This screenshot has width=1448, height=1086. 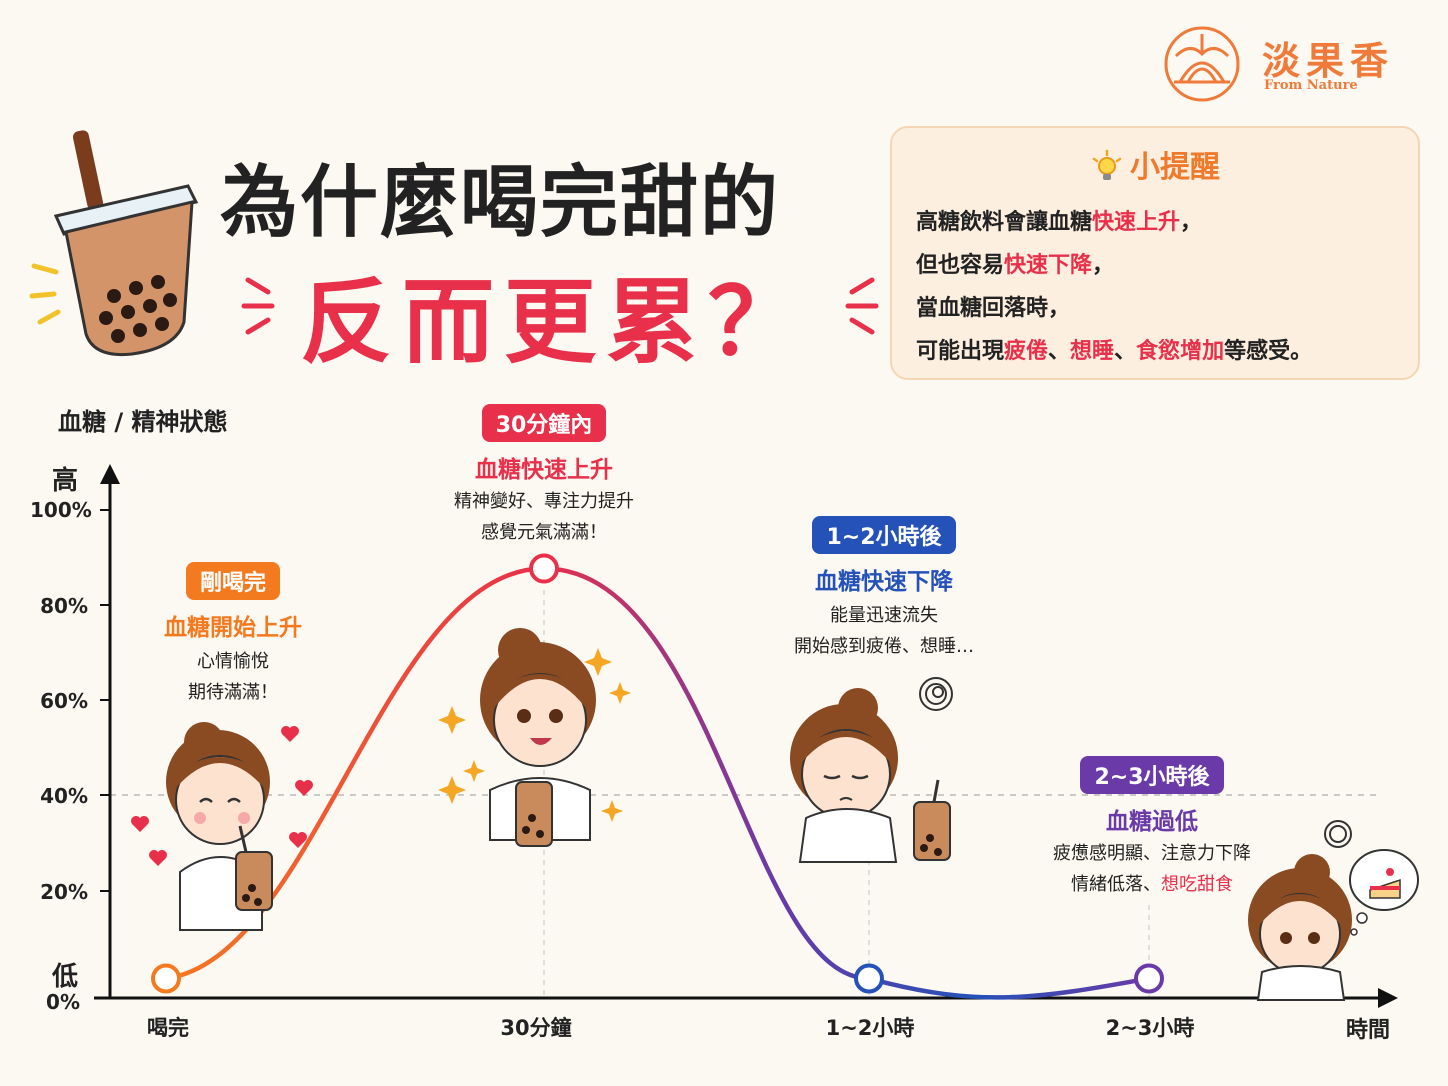 I want to click on x-tick-label: 1~2小時, so click(x=870, y=1028).